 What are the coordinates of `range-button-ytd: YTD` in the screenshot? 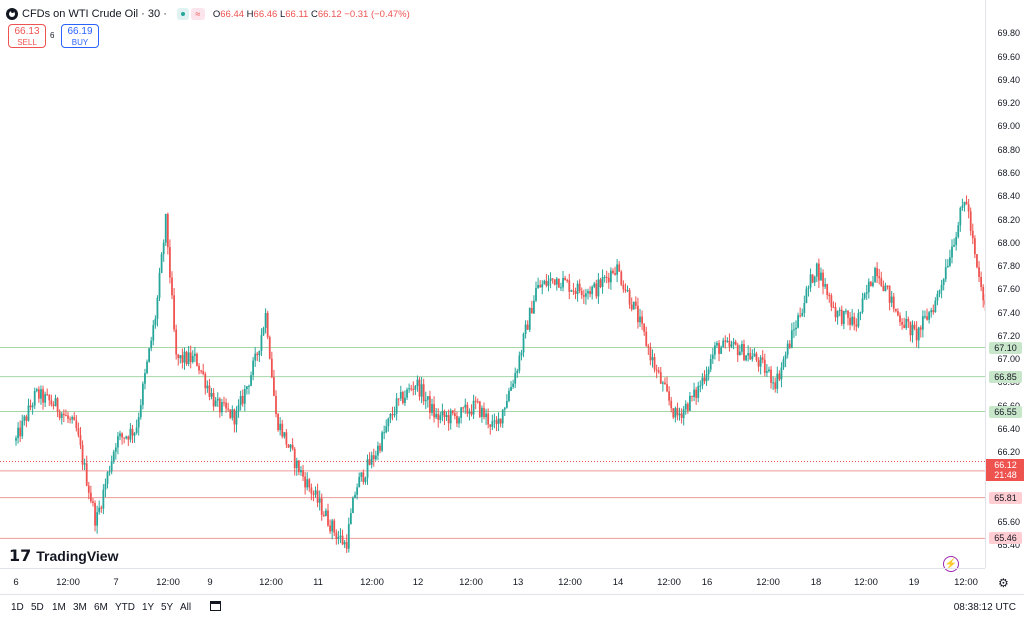 It's located at (125, 607).